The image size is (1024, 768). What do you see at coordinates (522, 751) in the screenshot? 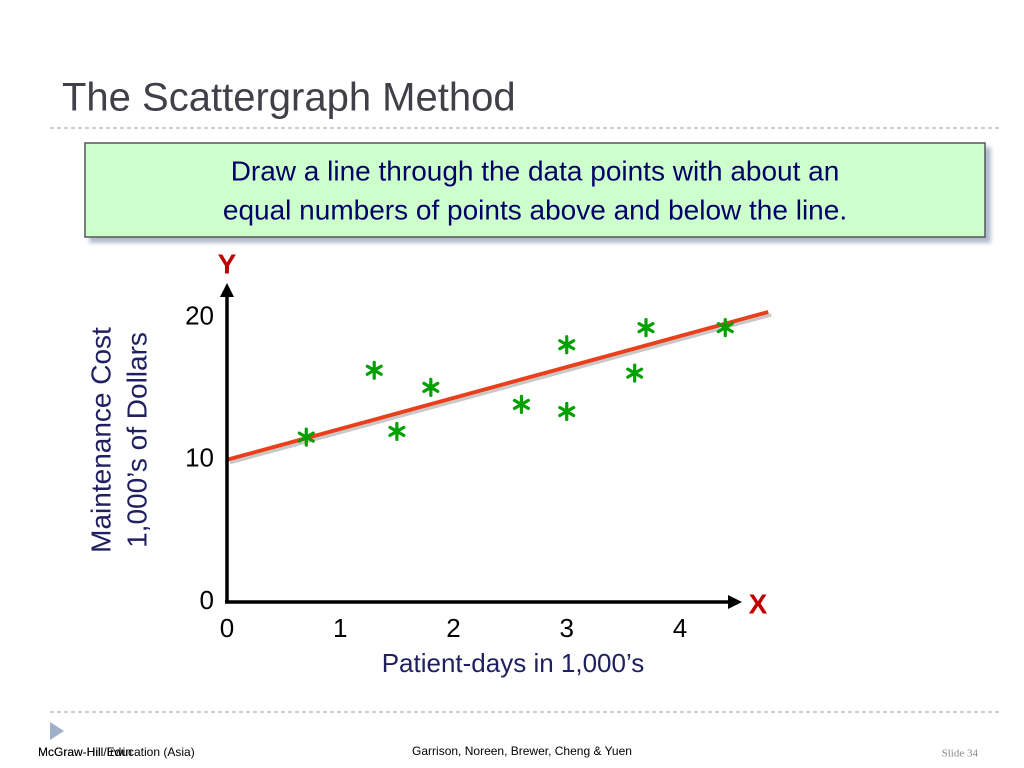
I see `footer-center: Garrison, Noreen, Brewer, Cheng & Yuen` at bounding box center [522, 751].